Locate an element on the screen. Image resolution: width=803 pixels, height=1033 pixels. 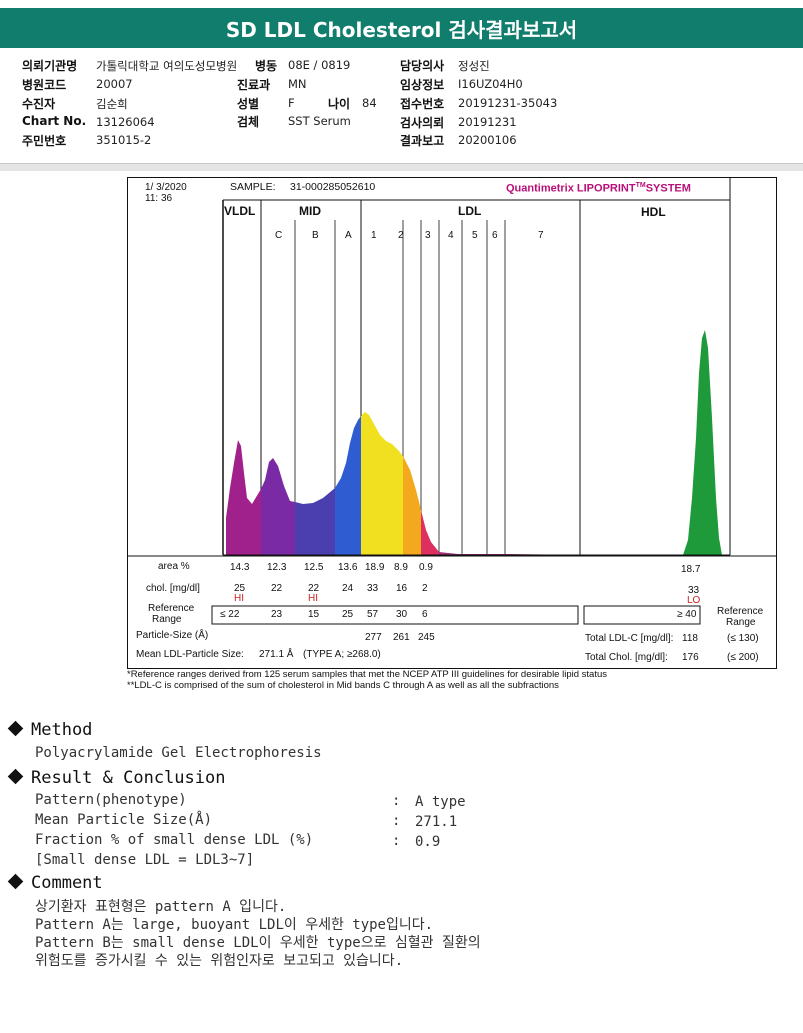
ldl-tail is located at coordinates (509, 553).